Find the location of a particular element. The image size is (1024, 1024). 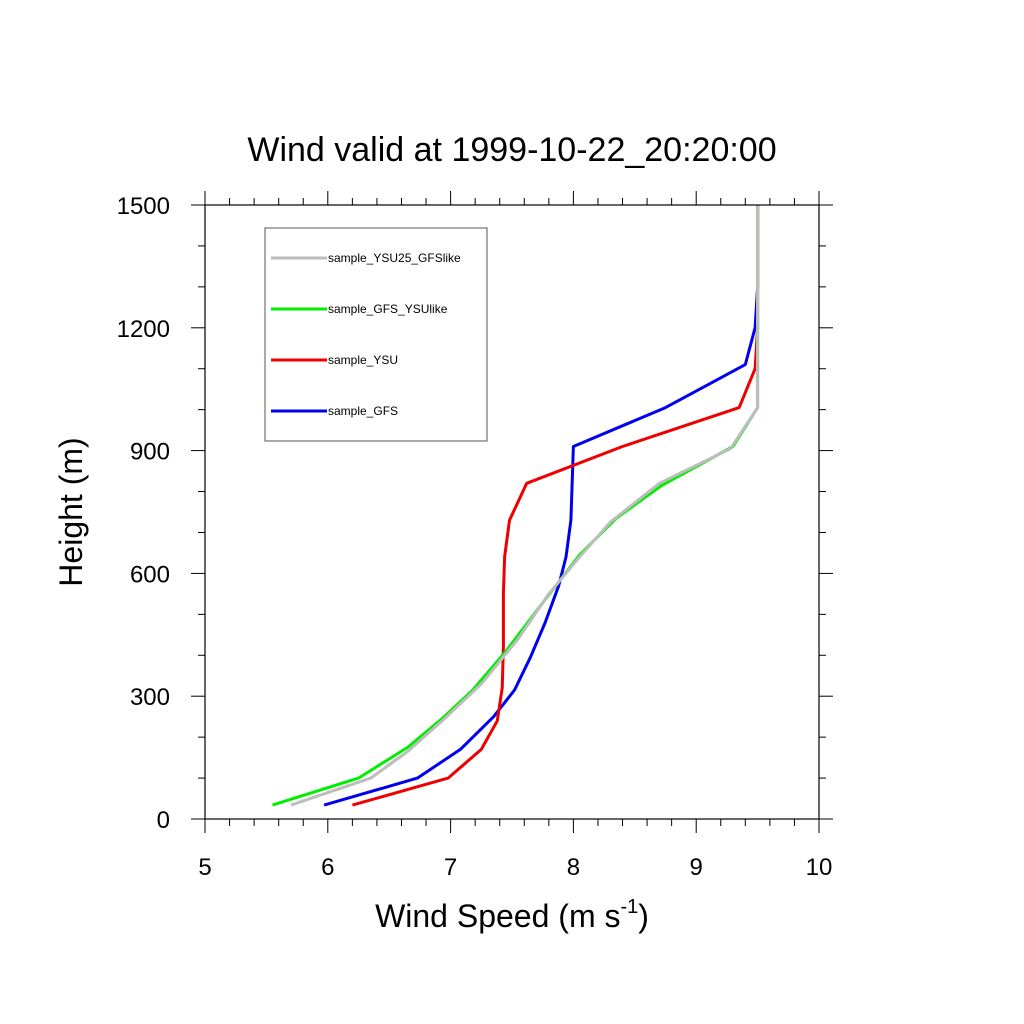

legend-label: sample_GFS is located at coordinates (363, 411).